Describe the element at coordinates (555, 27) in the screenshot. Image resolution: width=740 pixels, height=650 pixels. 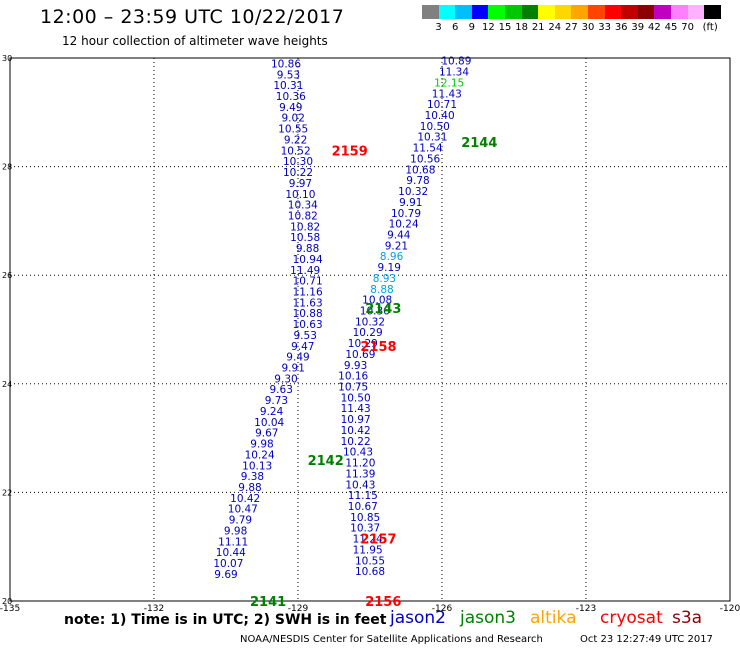
I see `legend-label: 24` at that location.